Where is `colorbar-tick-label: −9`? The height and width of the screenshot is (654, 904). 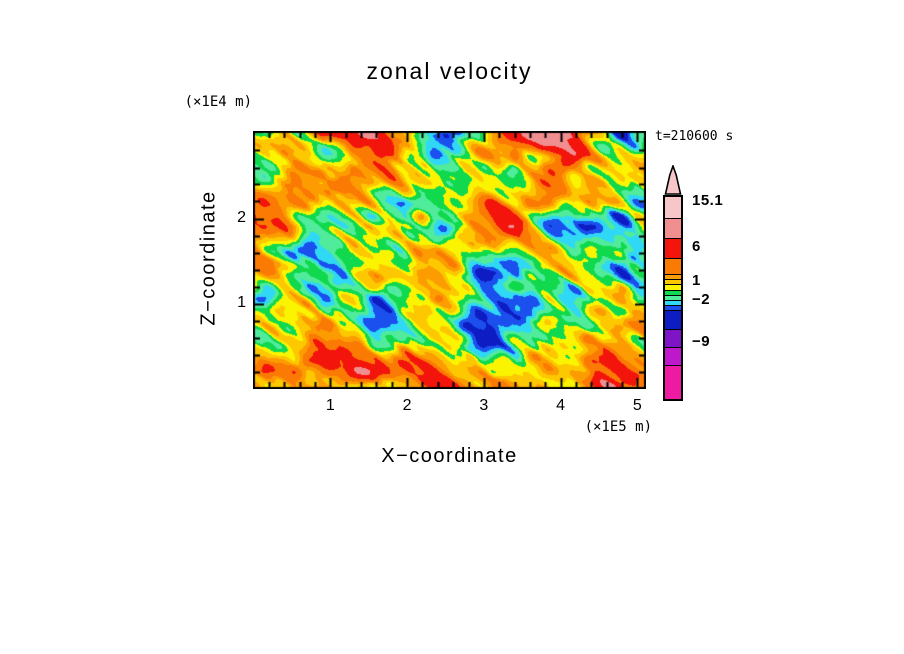
colorbar-tick-label: −9 is located at coordinates (701, 341).